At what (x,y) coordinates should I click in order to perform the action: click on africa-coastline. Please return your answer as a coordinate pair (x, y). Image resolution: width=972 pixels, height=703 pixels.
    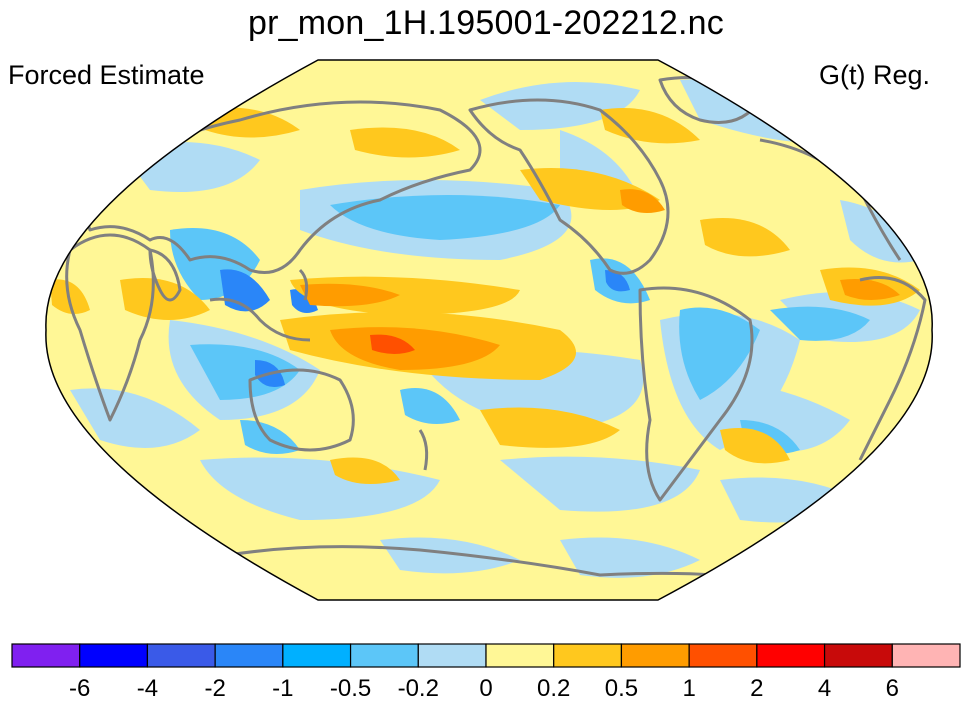
    Looking at the image, I should click on (110, 327).